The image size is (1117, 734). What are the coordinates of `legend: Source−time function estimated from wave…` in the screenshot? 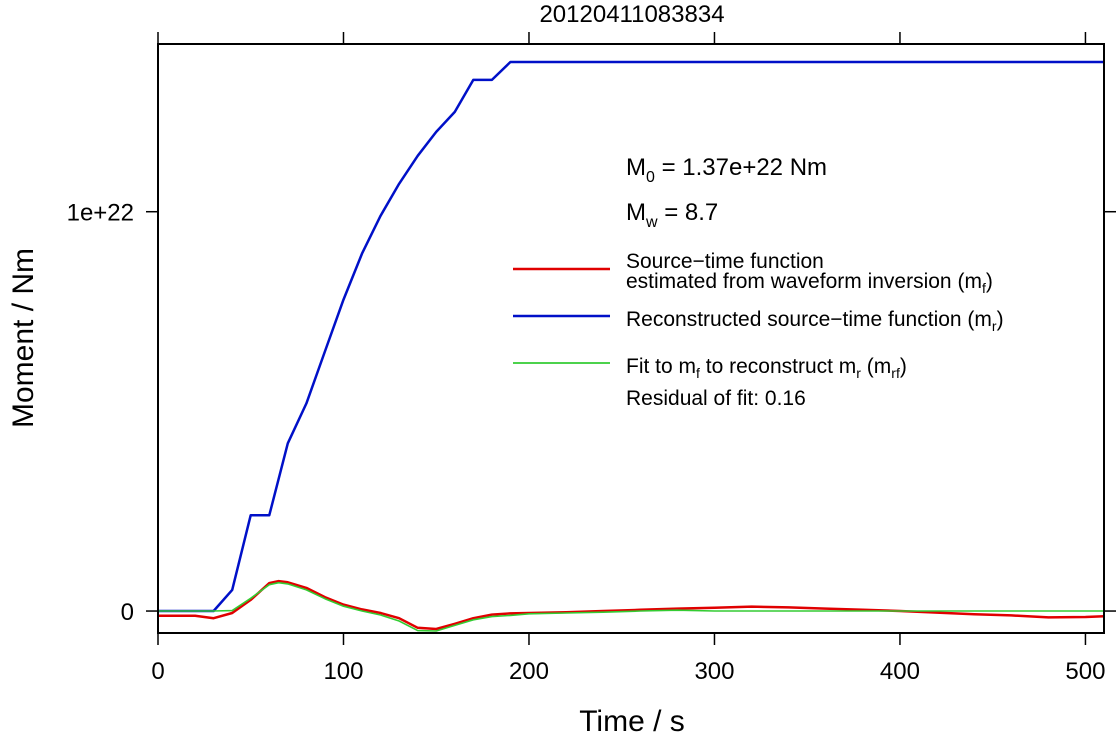 It's located at (758, 315).